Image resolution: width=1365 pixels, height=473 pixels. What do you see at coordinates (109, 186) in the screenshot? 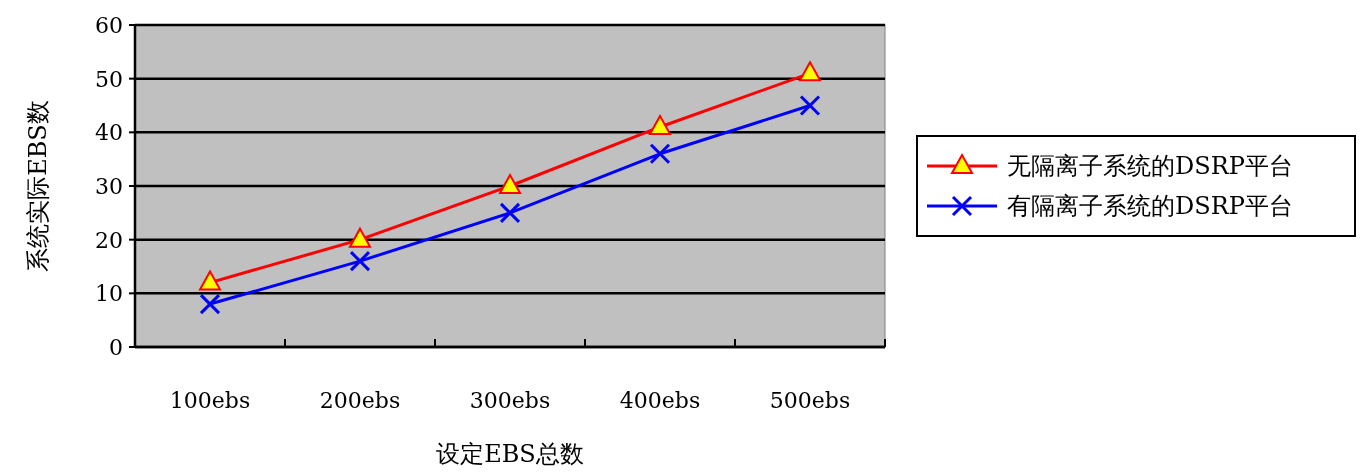
I see `y-tick-label: 30` at bounding box center [109, 186].